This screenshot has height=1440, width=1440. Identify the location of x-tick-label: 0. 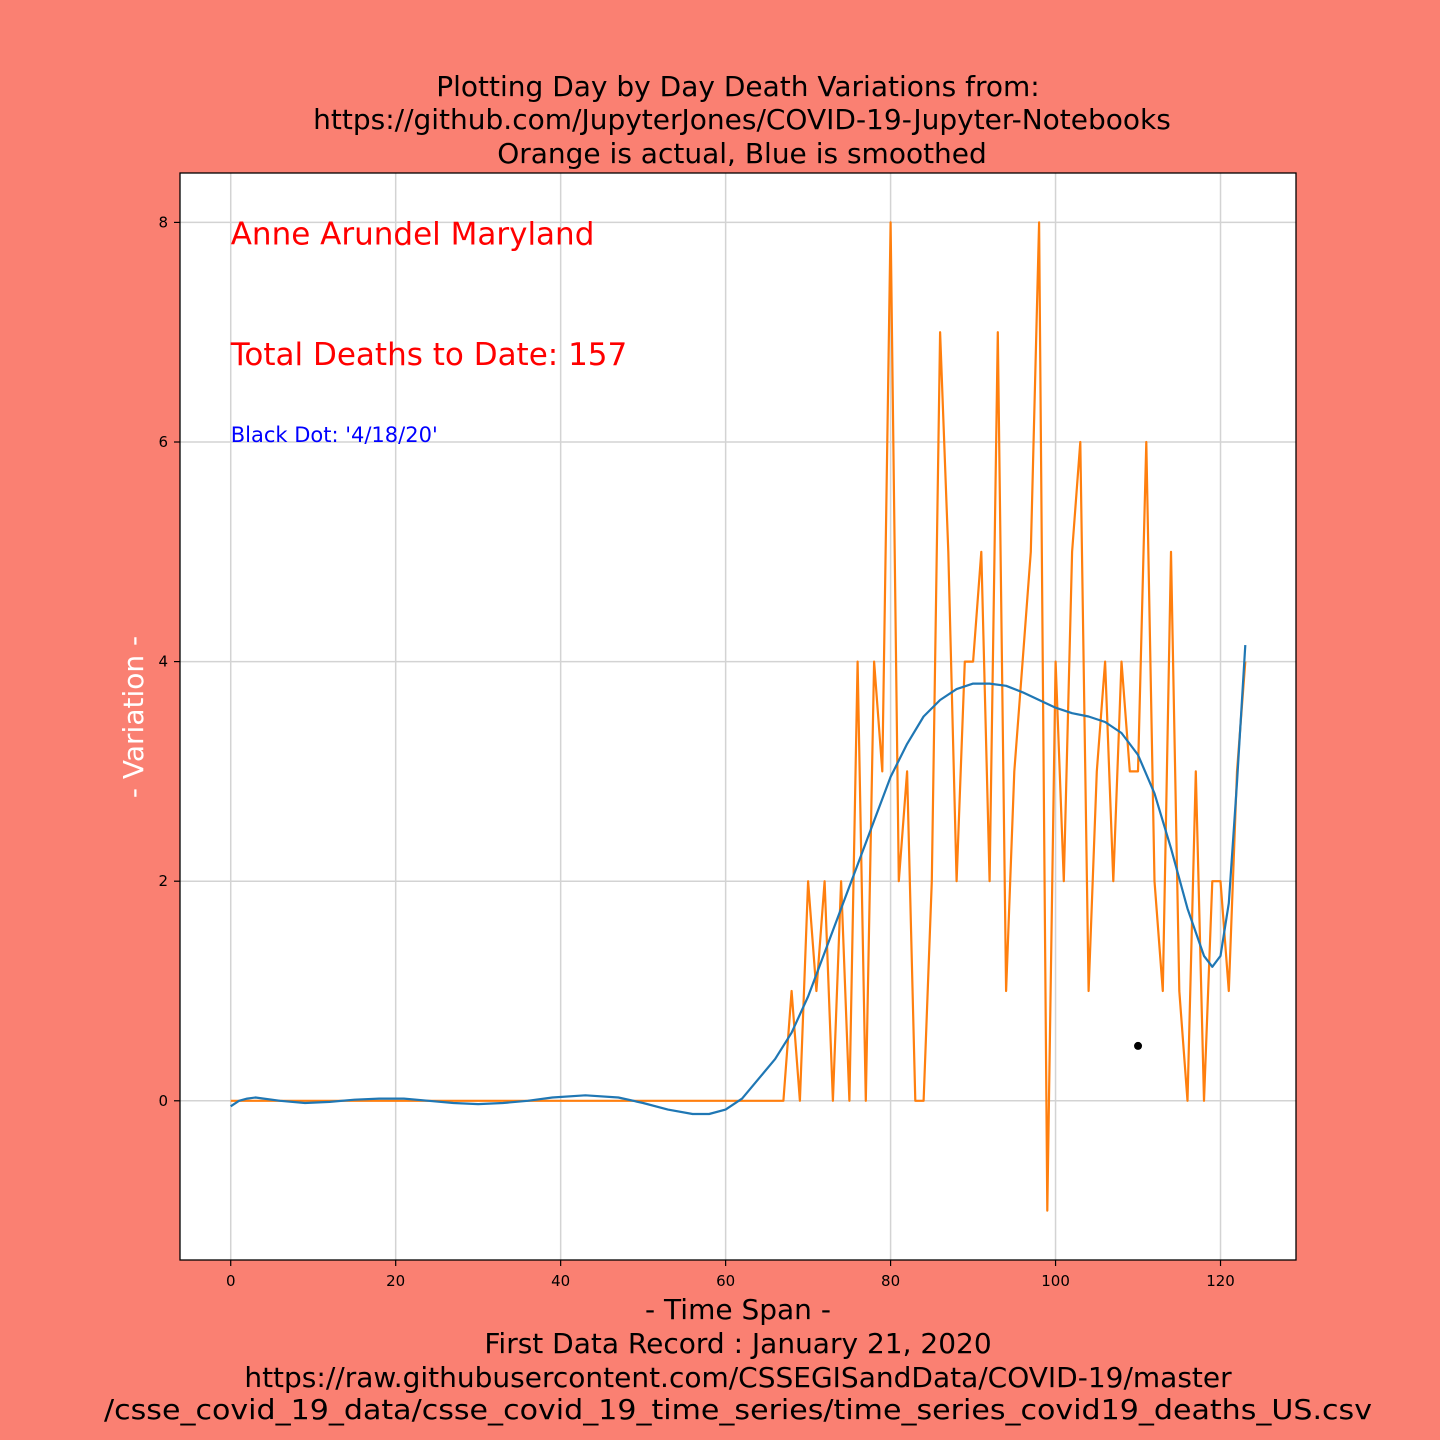
(231, 1281).